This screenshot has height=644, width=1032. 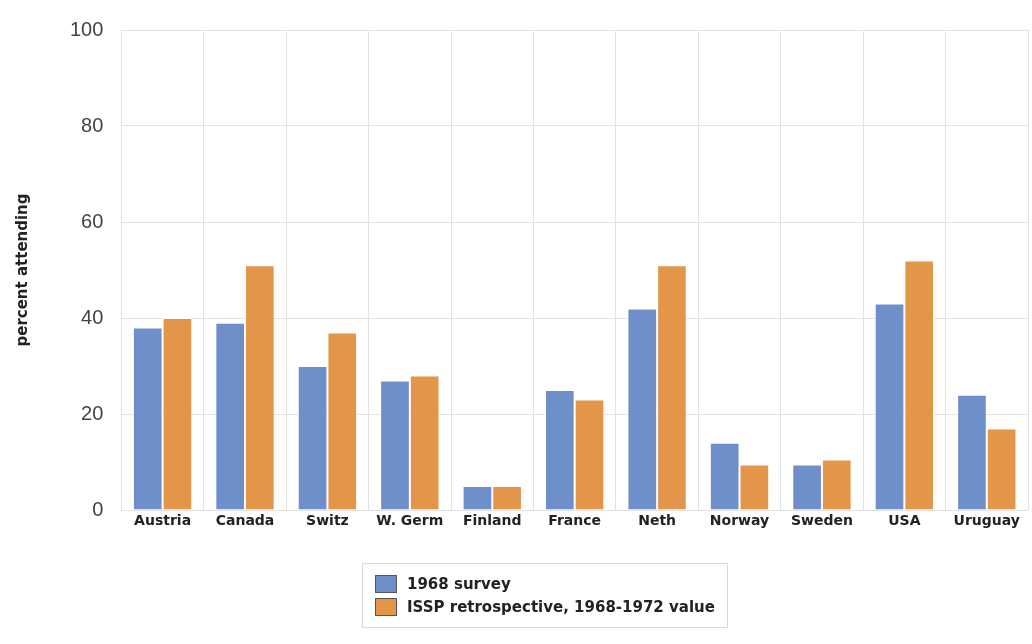 I want to click on x-tick-label: W. Germ, so click(x=410, y=520).